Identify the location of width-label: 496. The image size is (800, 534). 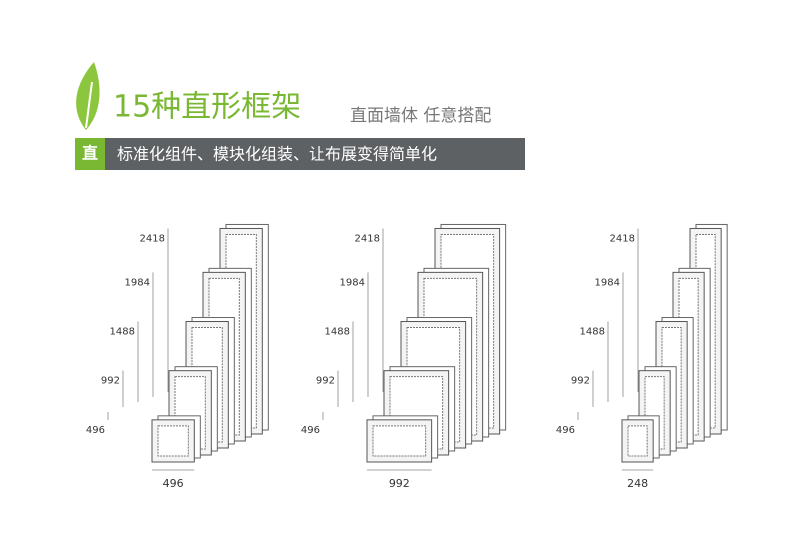
(173, 483).